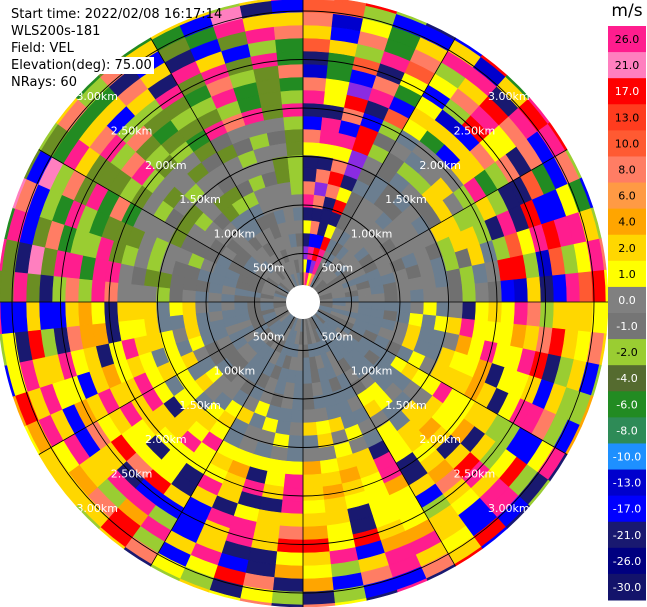 The width and height of the screenshot is (647, 607). What do you see at coordinates (627, 535) in the screenshot?
I see `colorbar-tick-label: -21.0` at bounding box center [627, 535].